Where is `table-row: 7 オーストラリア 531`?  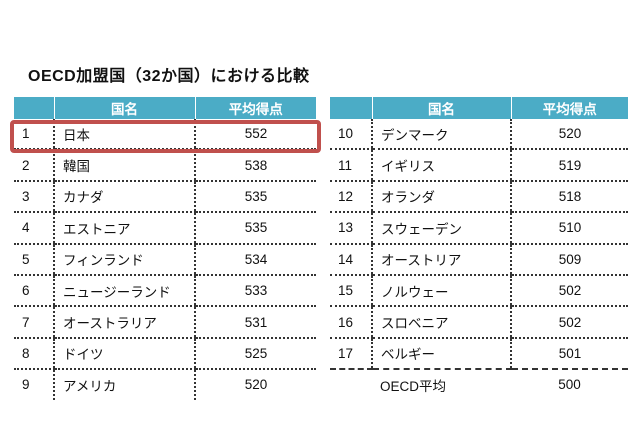
table-row: 7 オーストラリア 531 is located at coordinates (165, 322).